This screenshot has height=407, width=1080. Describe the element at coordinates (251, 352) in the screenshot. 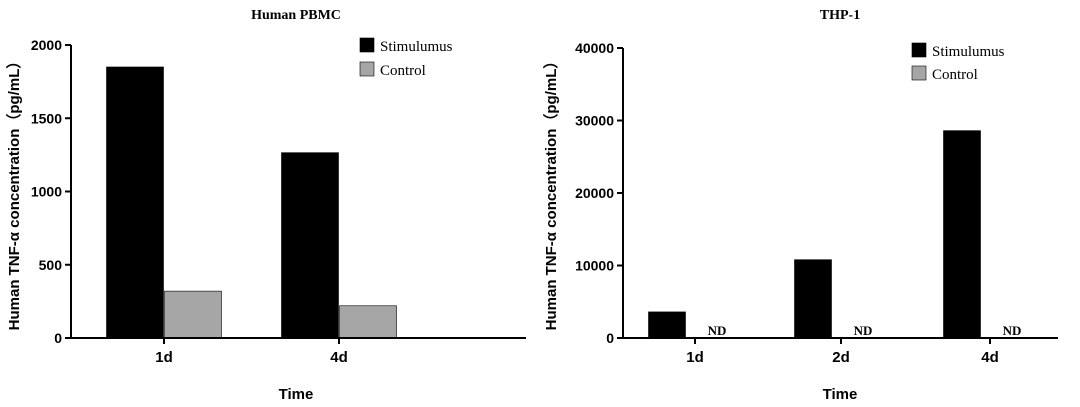

I see `x-ticks: 1d 4d` at that location.